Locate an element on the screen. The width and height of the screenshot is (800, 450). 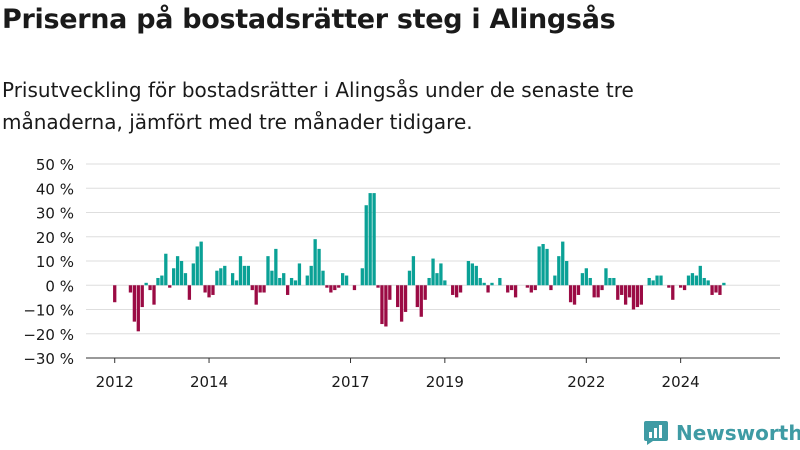
x-axis: 2012 2014 2017 2019 2022 2024 is located at coordinates (433, 374).